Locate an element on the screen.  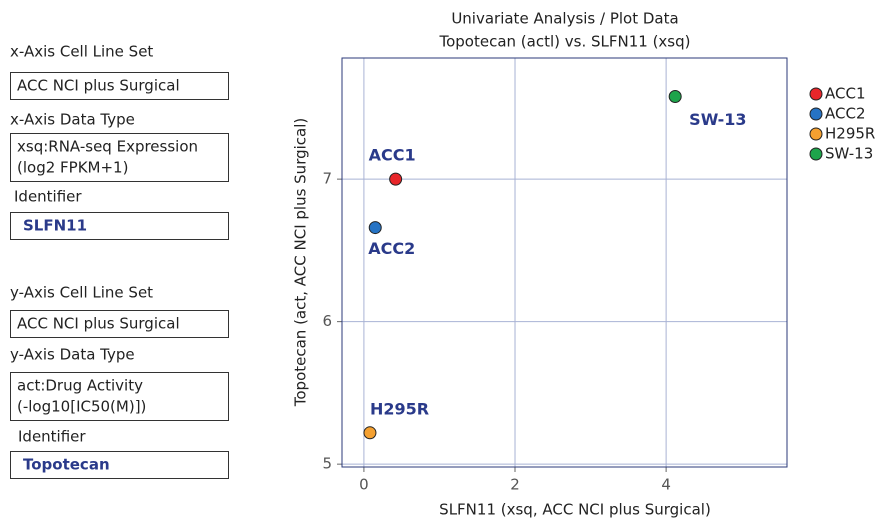
point-label: ACC2 is located at coordinates (391, 248).